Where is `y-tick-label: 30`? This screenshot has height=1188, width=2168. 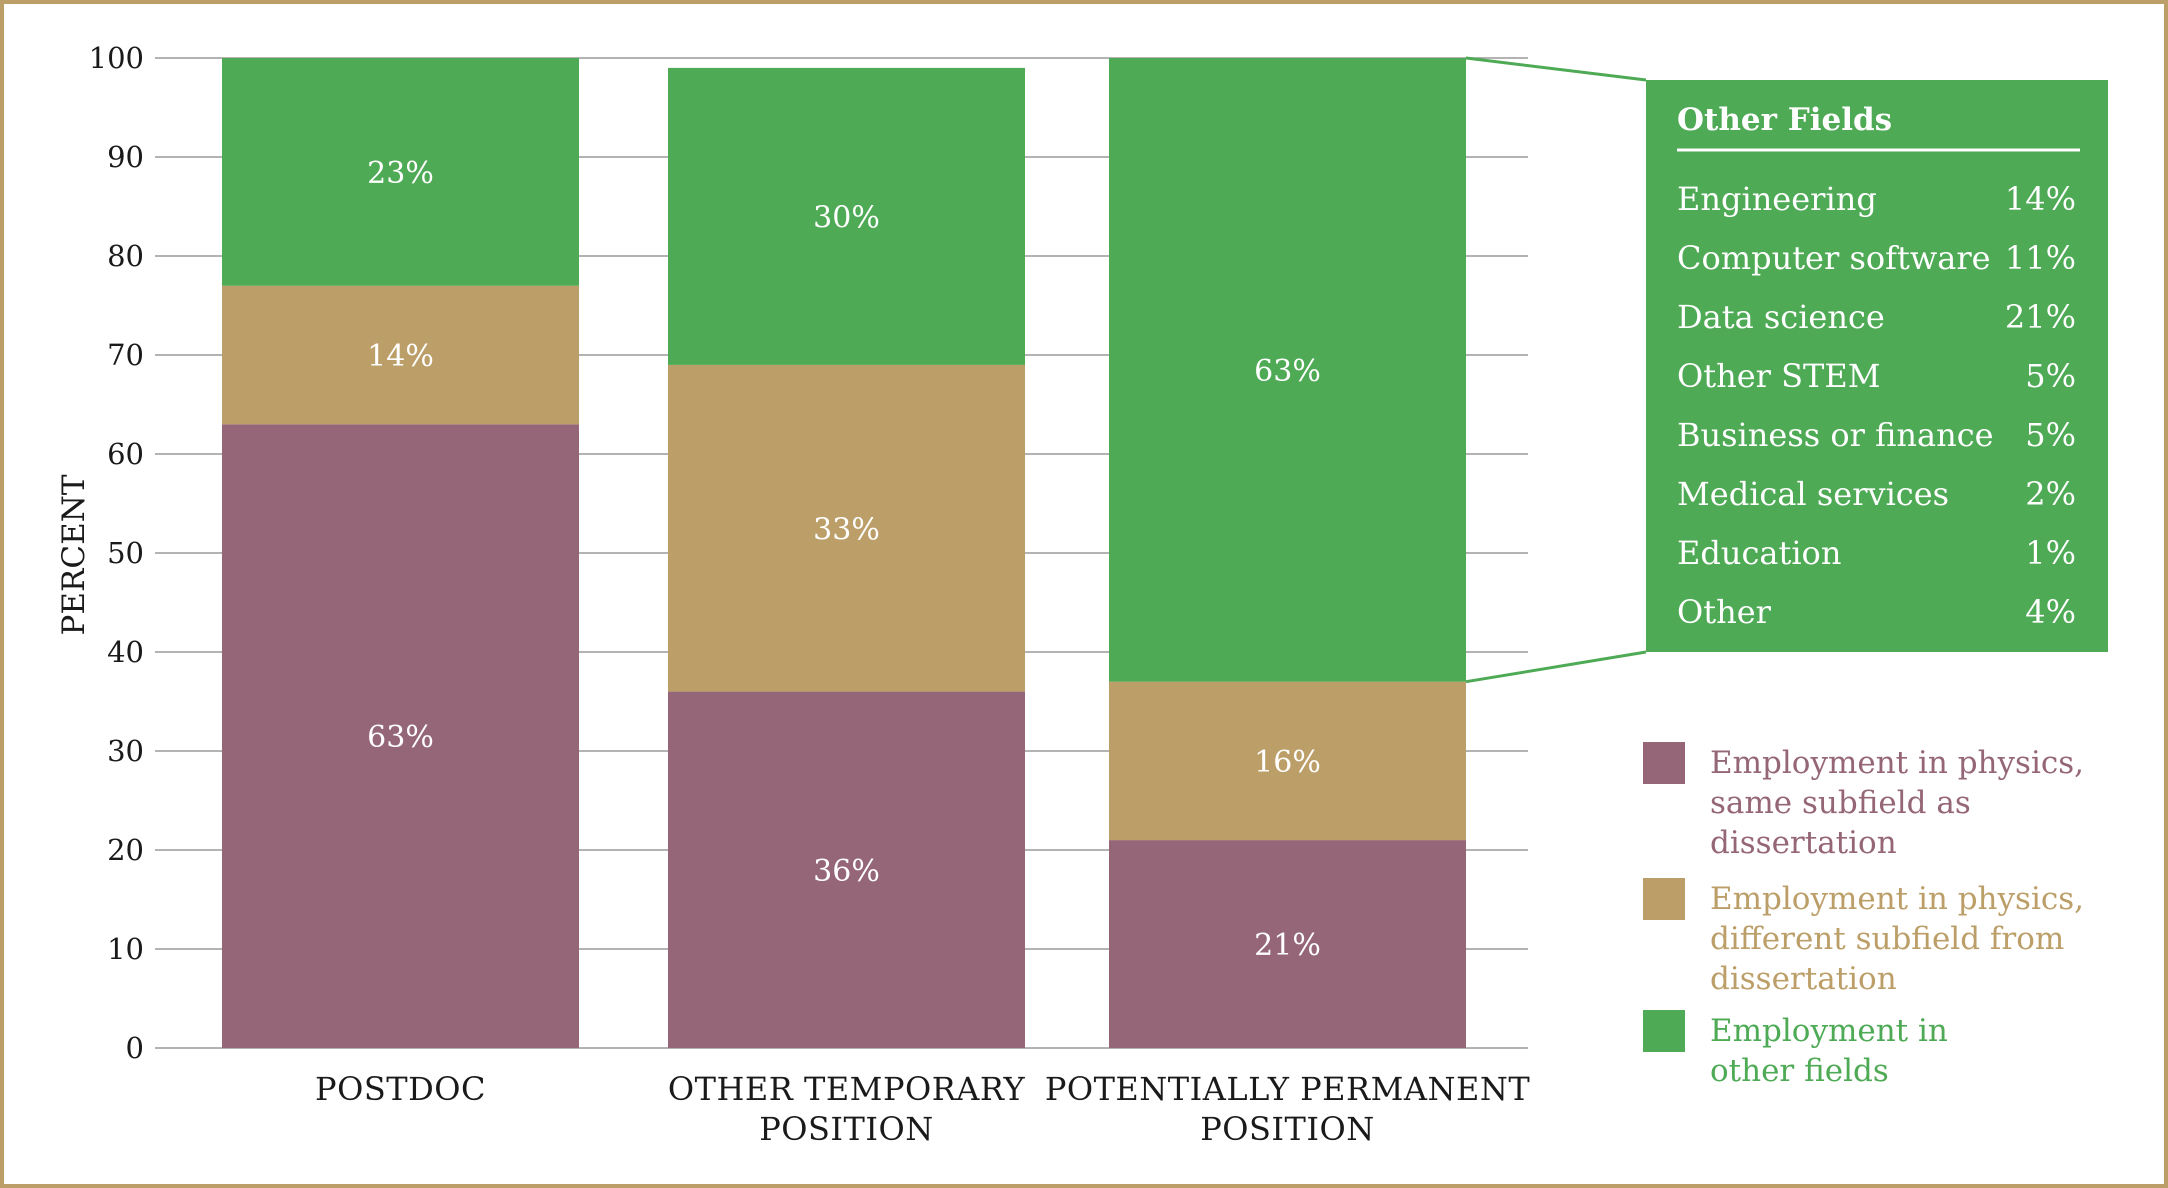 y-tick-label: 30 is located at coordinates (125, 751).